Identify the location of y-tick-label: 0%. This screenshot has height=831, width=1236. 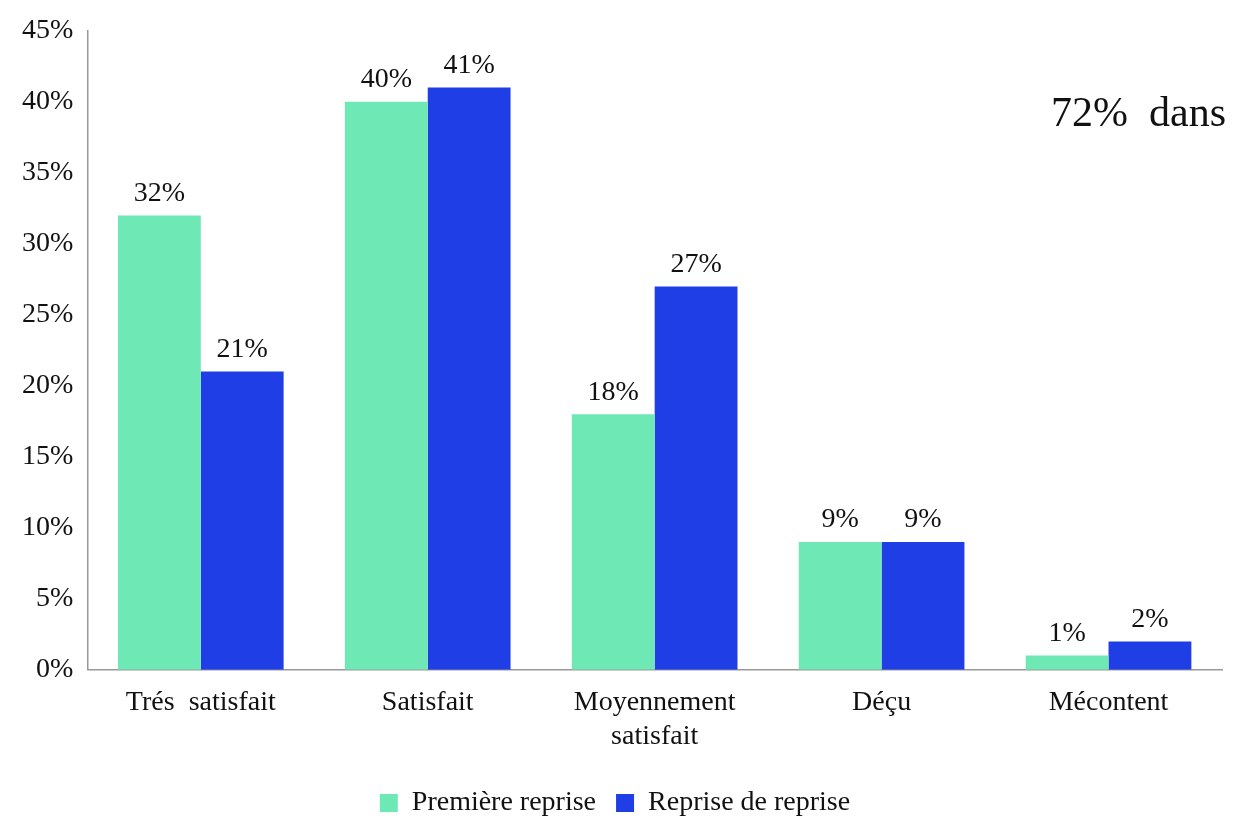
(55, 668).